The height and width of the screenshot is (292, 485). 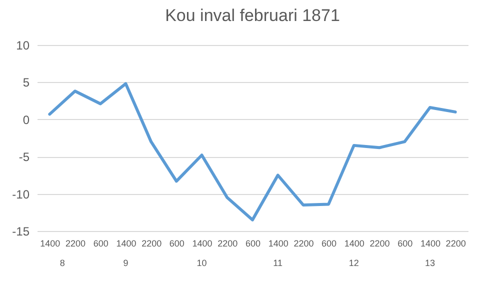 I want to click on y-tick-label: 0, so click(x=26, y=119).